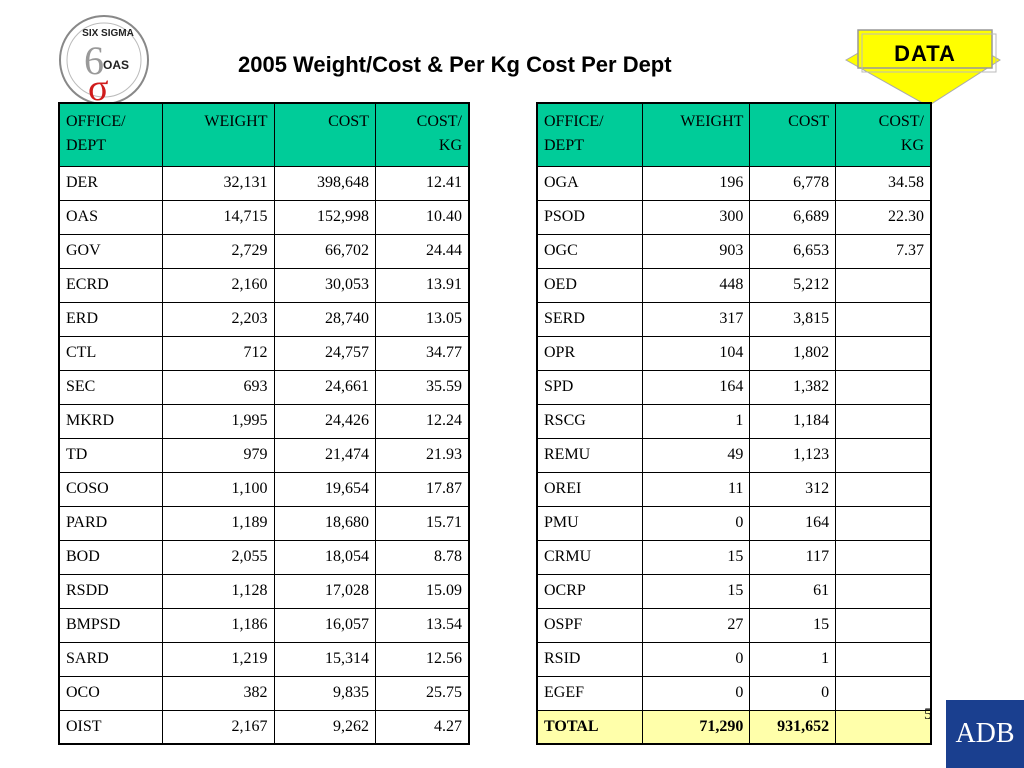 Image resolution: width=1024 pixels, height=768 pixels. What do you see at coordinates (264, 557) in the screenshot?
I see `table-row: BOD 2,055 18,054 8.78` at bounding box center [264, 557].